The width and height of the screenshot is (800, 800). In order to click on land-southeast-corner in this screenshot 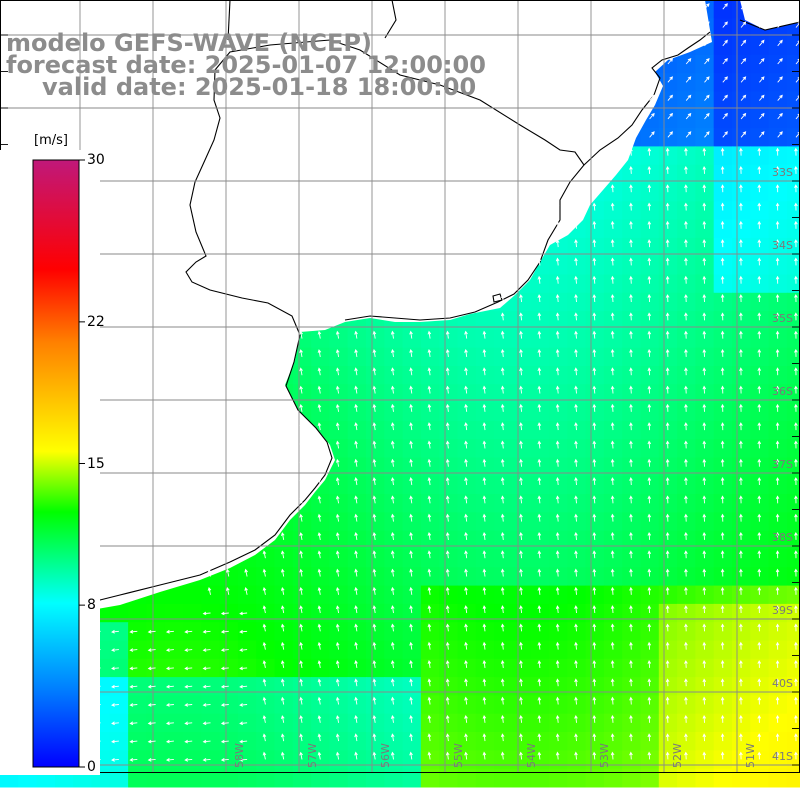, I will do `click(770, 15)`.